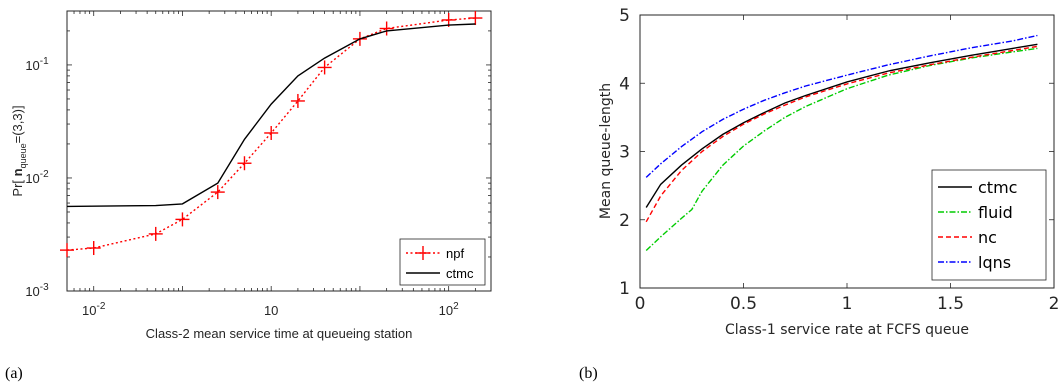  I want to click on y-axis-label-a: Pr[ nqueue=(3,3)], so click(19, 150).